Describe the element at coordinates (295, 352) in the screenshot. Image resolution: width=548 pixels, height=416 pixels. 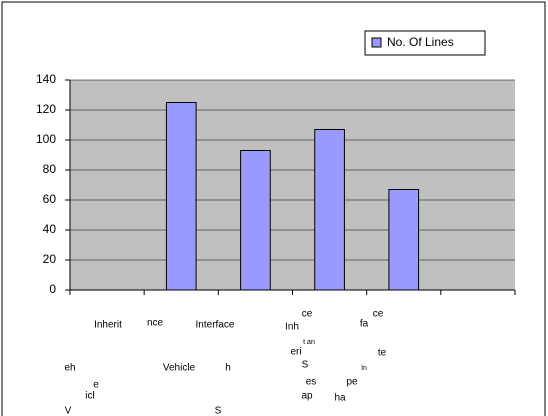
I see `category-label-fragment: eri` at that location.